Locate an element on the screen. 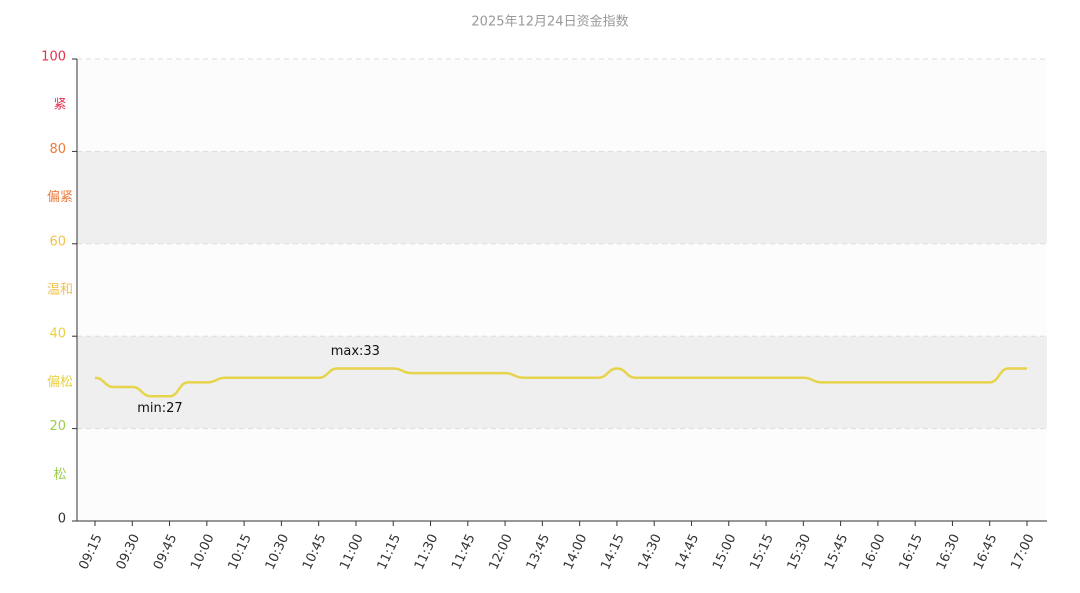 Image resolution: width=1080 pixels, height=593 pixels. x-tick-label: 09:15 is located at coordinates (90, 552).